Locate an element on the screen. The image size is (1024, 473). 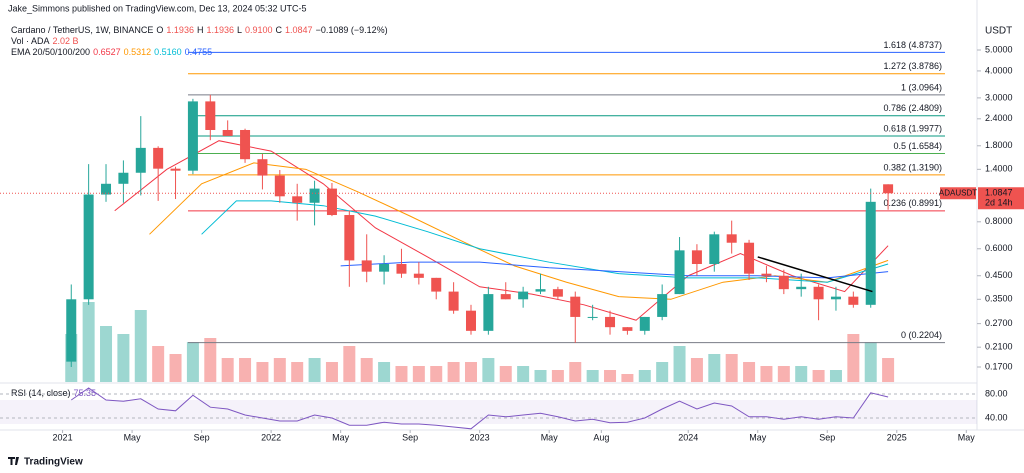
legend-text: 0.9100 is located at coordinates (259, 30).